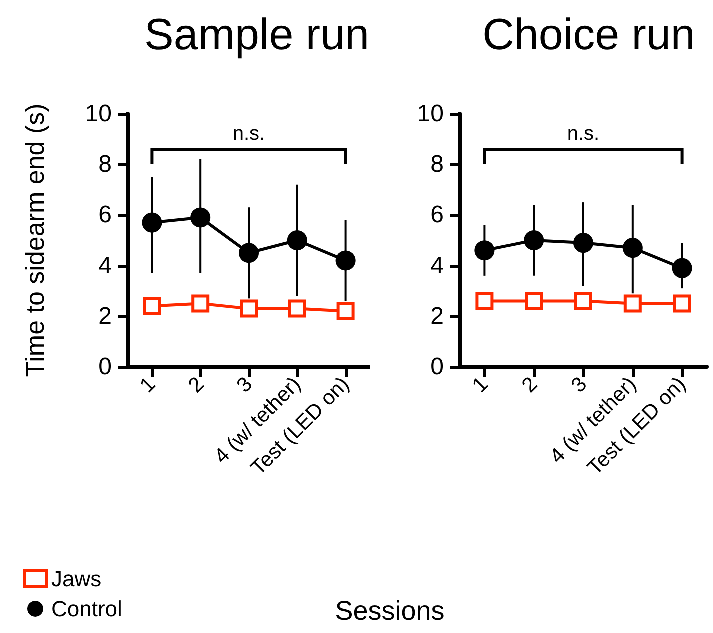 Image resolution: width=713 pixels, height=633 pixels. What do you see at coordinates (257, 35) in the screenshot?
I see `chart-title: Sample run` at bounding box center [257, 35].